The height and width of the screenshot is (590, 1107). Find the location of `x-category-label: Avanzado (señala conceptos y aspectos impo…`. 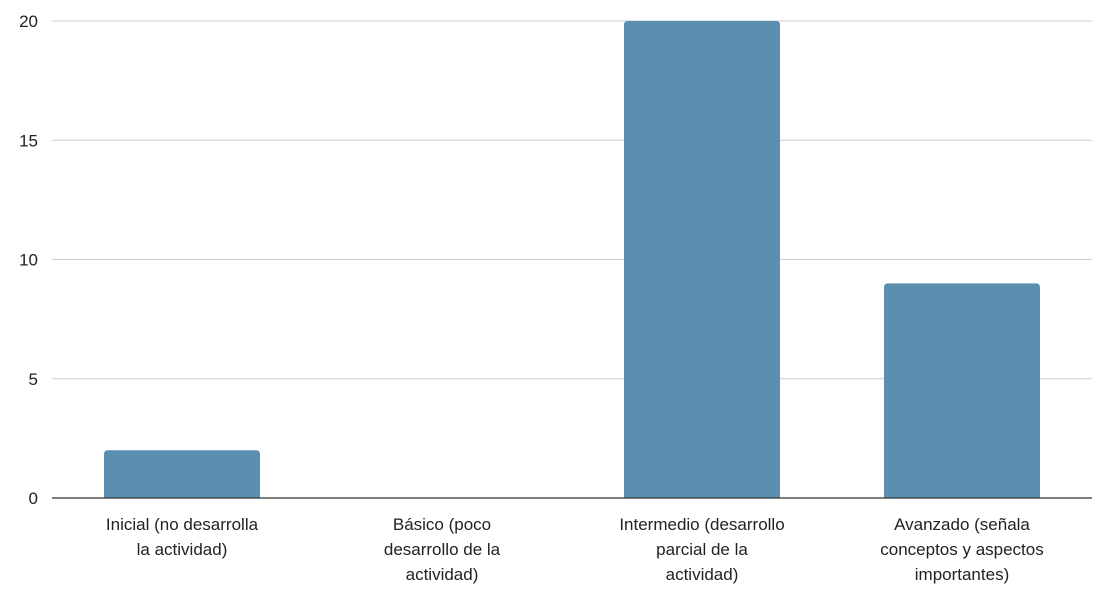

x-category-label: Avanzado (señala conceptos y aspectos impo… is located at coordinates (961, 549).